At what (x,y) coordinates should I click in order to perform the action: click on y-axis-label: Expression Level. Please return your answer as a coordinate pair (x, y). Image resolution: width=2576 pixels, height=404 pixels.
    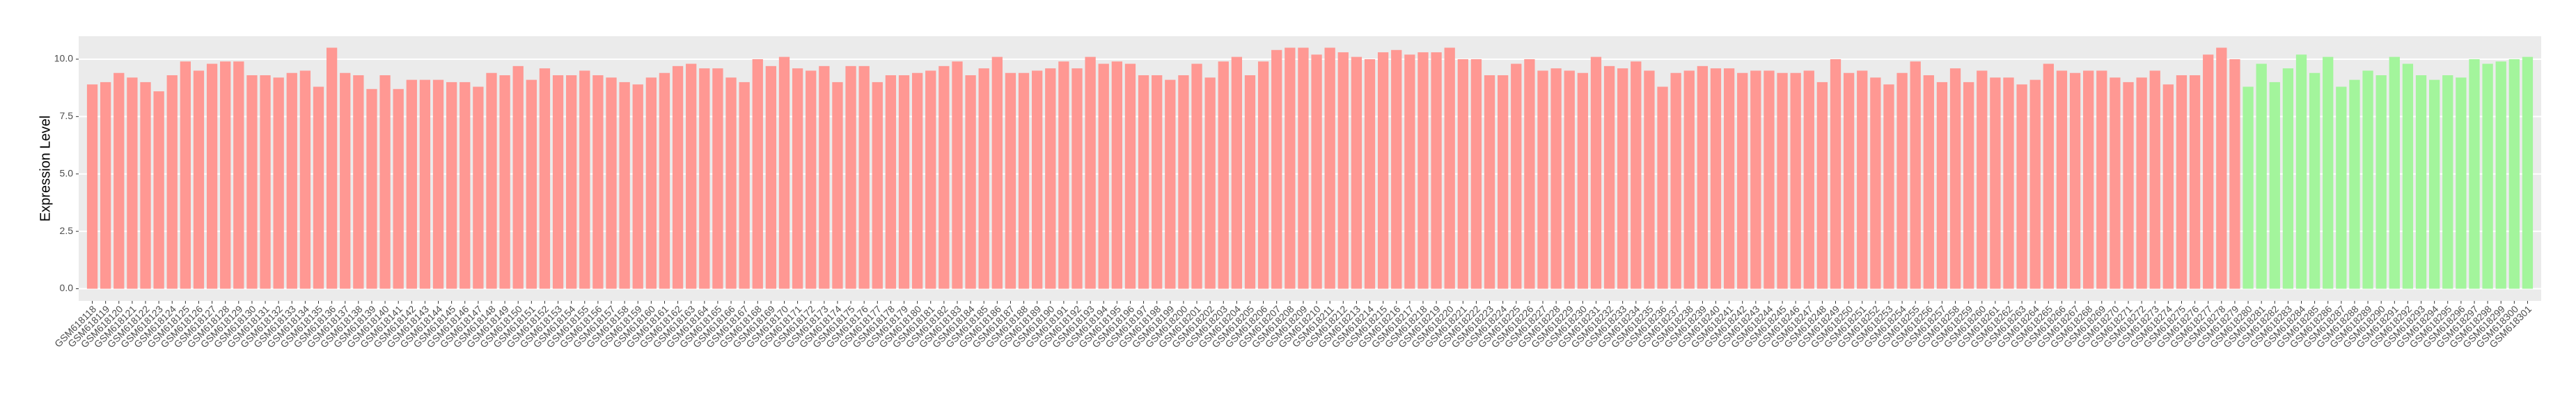
    Looking at the image, I should click on (45, 169).